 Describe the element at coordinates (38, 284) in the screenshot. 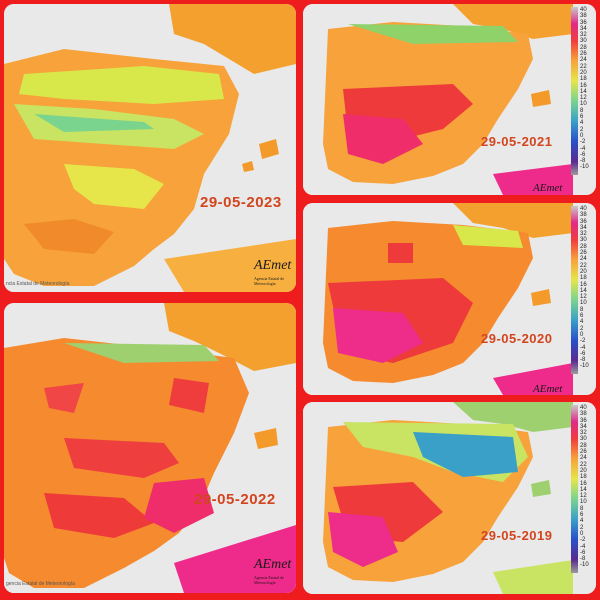

I see `map-credit-2023: ncia Estatal de Meteorología` at that location.